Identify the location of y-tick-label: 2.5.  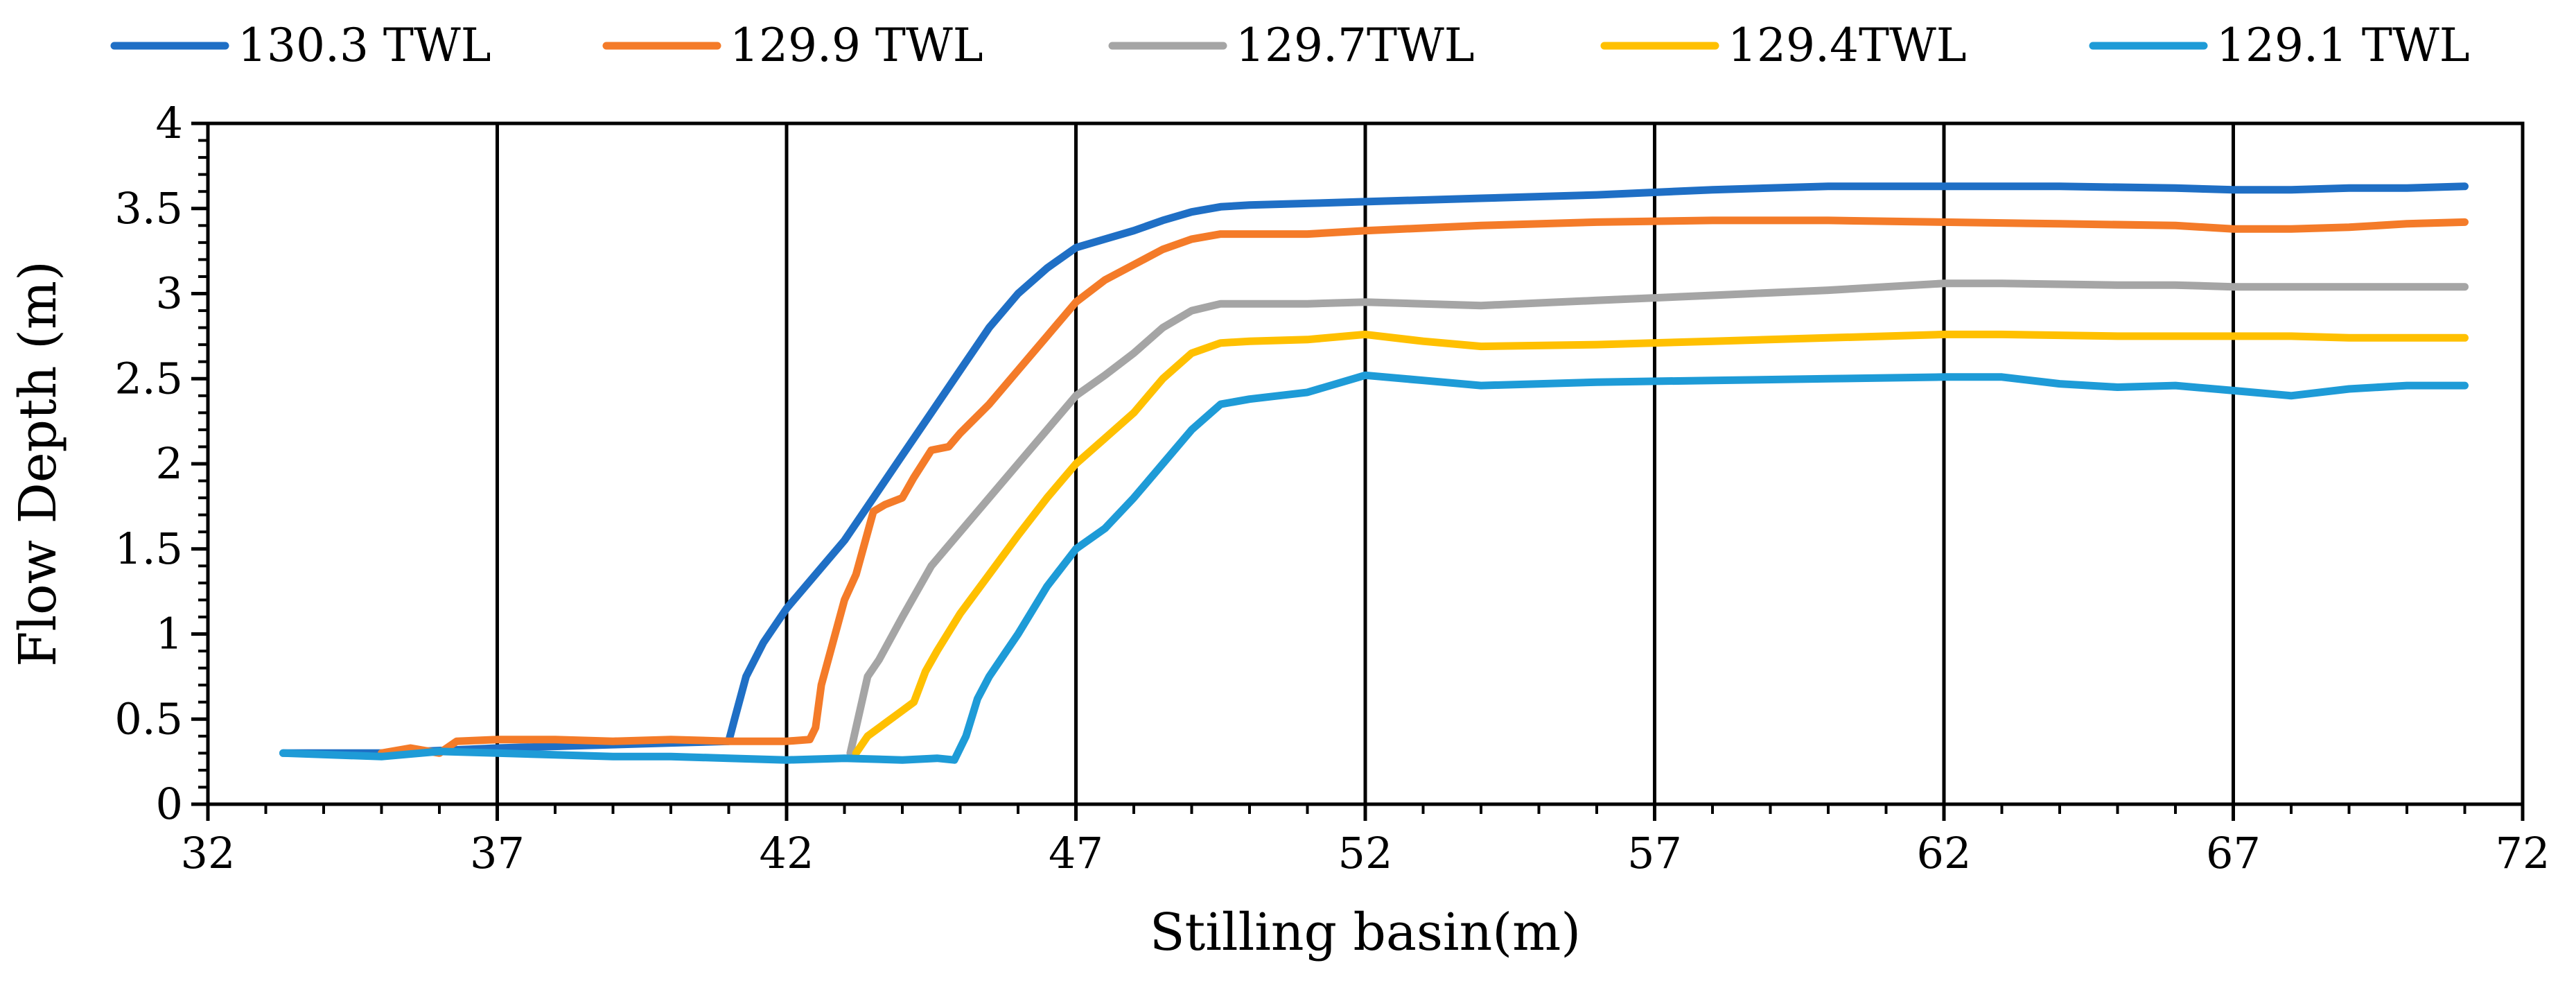
(148, 378).